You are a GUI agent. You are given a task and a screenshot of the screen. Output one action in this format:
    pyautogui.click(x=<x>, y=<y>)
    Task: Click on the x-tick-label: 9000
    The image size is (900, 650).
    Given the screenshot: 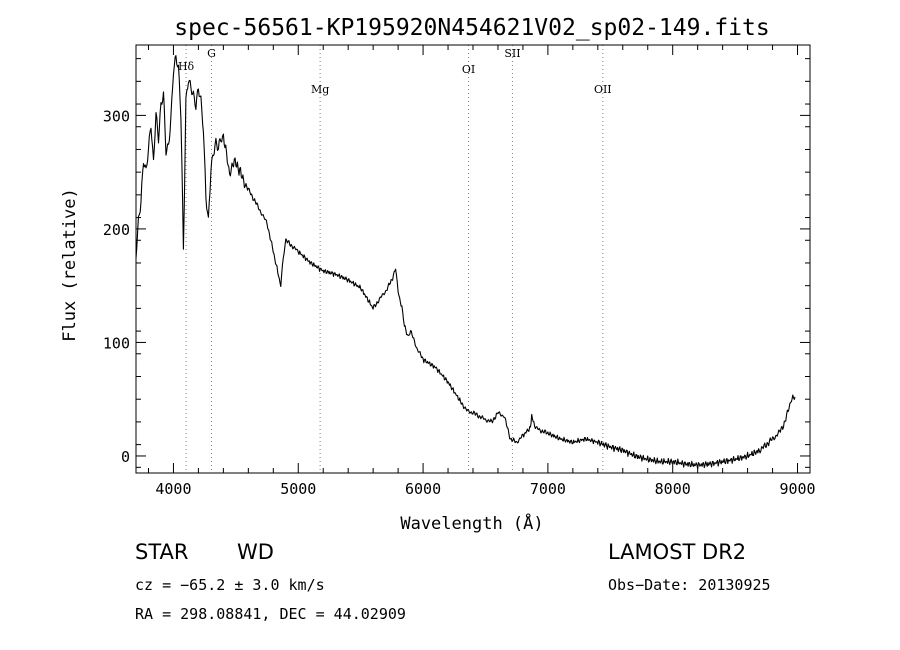 What is the action you would take?
    pyautogui.click(x=797, y=489)
    